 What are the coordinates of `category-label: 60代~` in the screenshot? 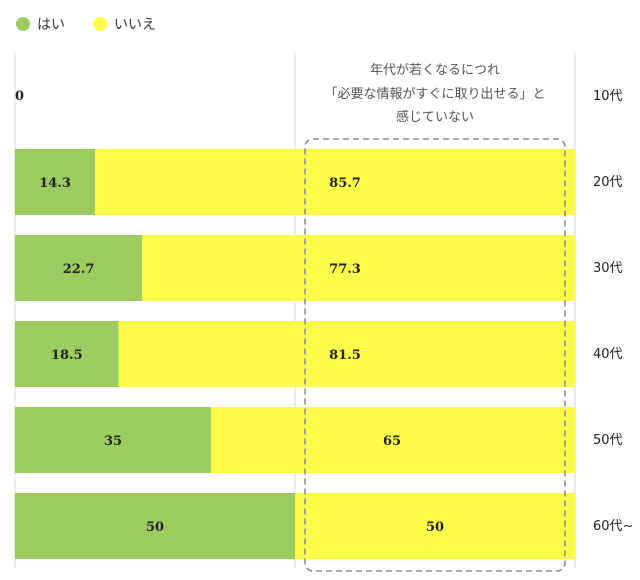 It's located at (613, 526).